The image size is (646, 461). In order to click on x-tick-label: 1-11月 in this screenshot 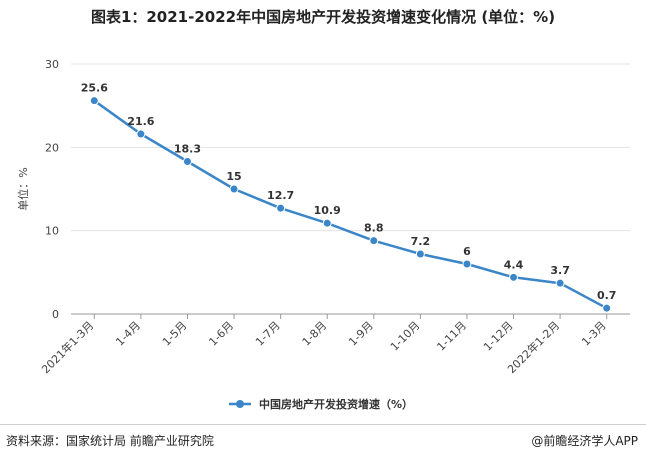, I will do `click(451, 336)`.